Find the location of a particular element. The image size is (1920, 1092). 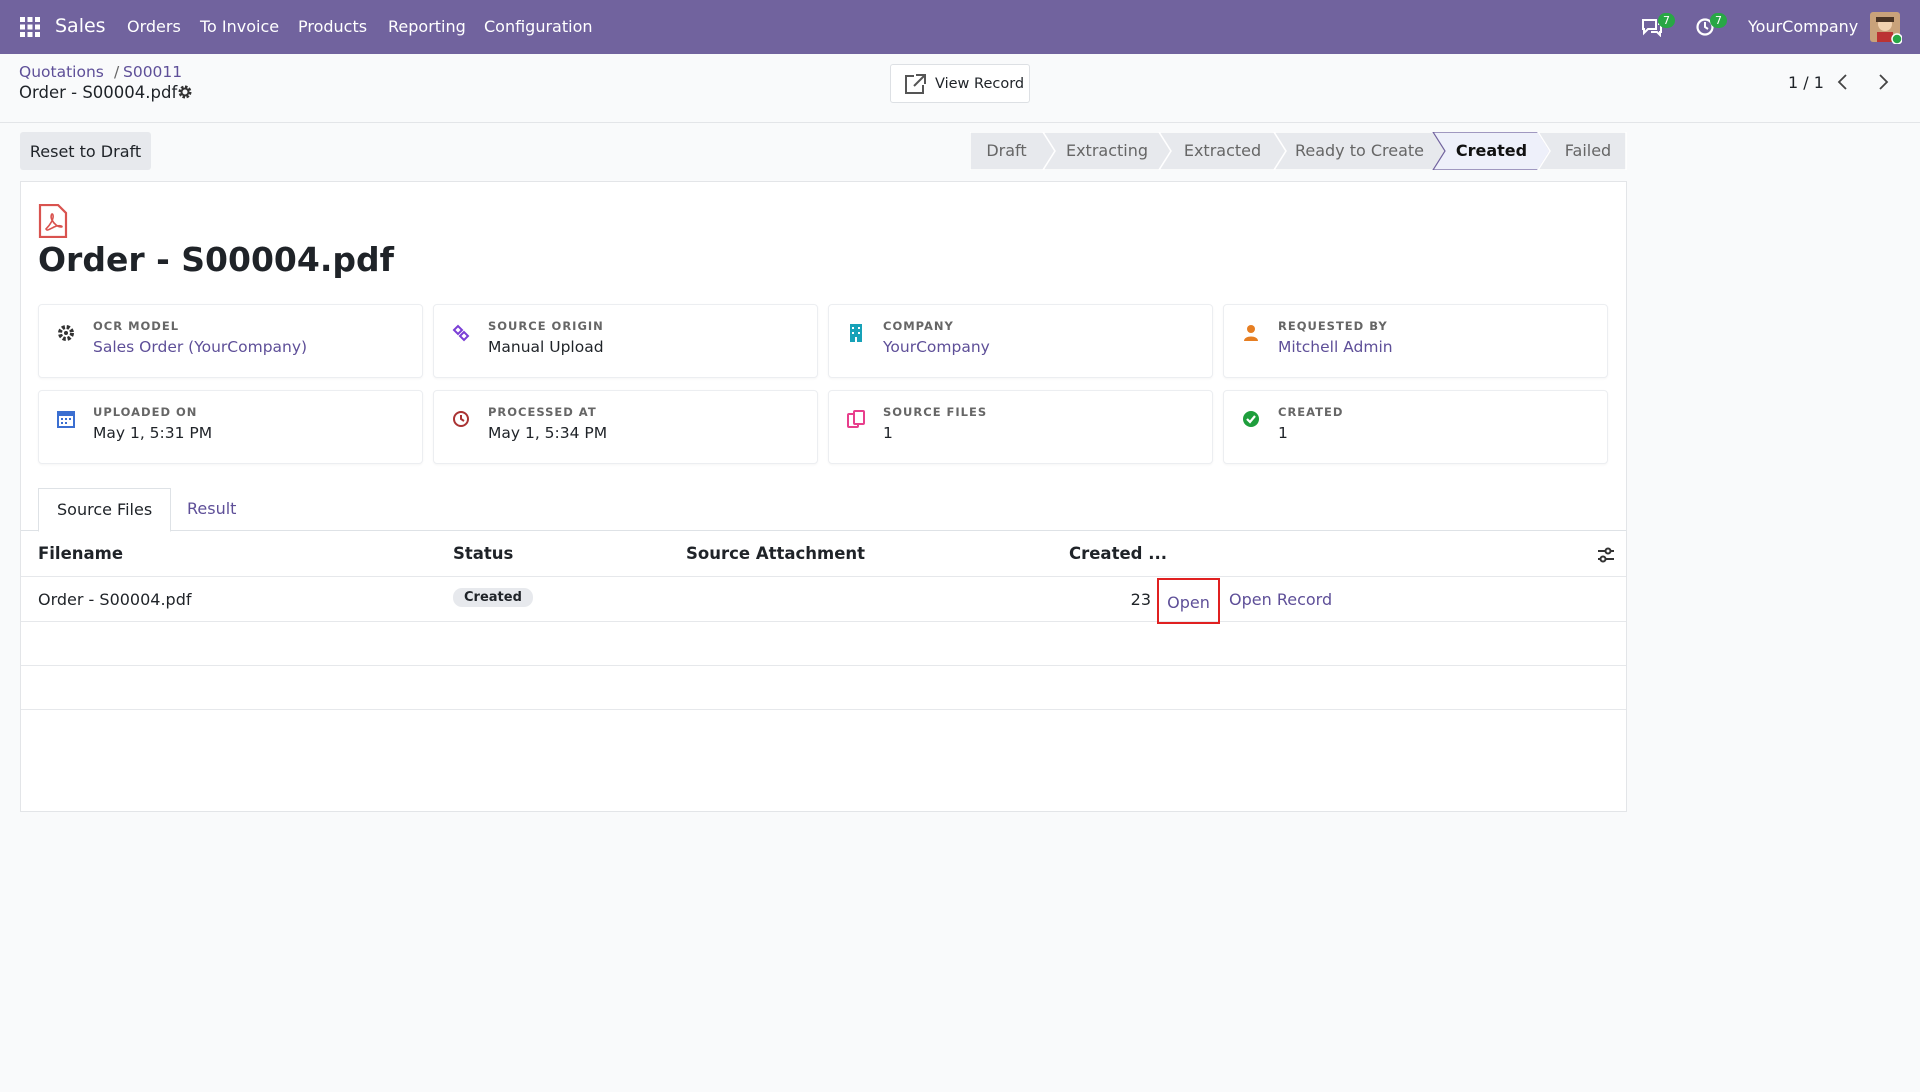

menu-item: Configuration is located at coordinates (538, 26).